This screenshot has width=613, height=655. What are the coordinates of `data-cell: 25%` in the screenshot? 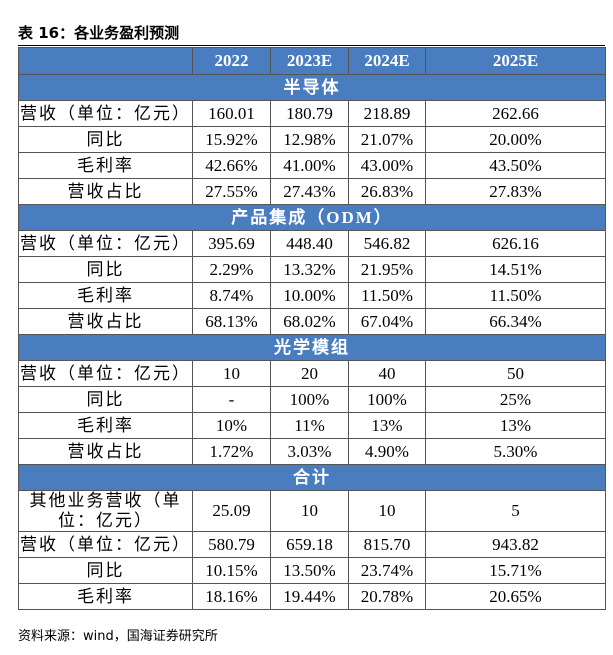 It's located at (515, 399).